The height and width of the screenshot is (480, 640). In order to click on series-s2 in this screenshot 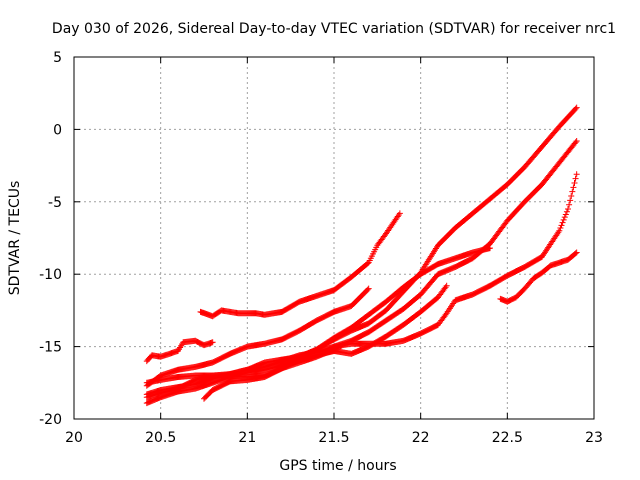, I will do `click(300, 265)`.